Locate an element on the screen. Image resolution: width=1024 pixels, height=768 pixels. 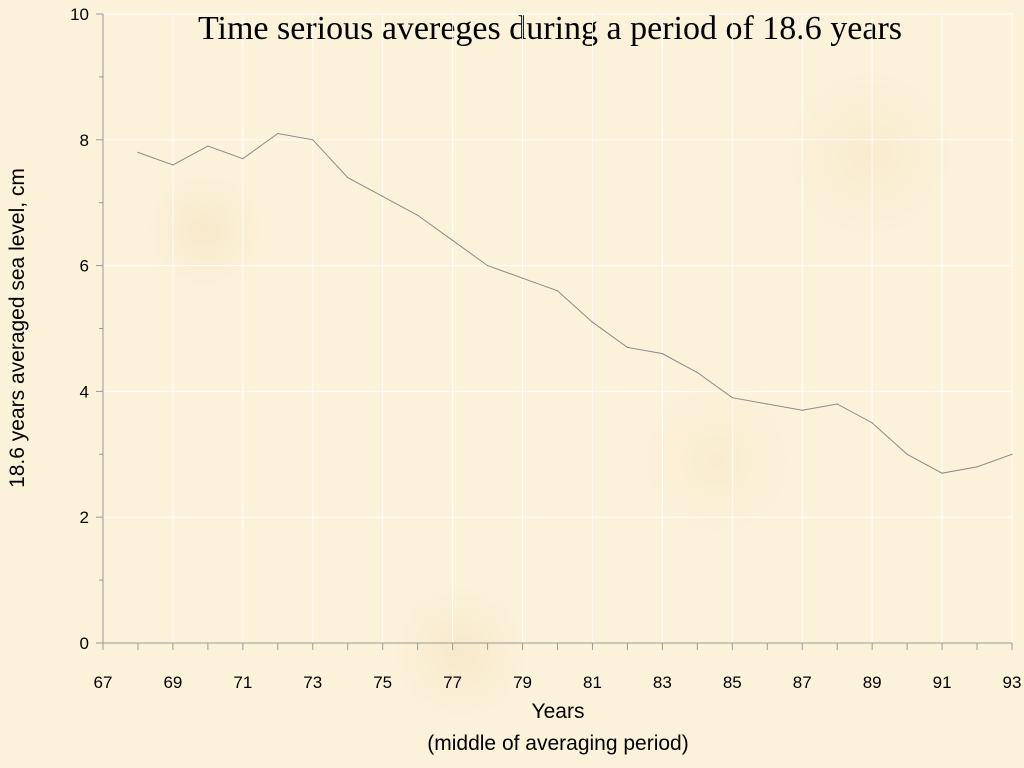
x-tick-label: 69 is located at coordinates (172, 682).